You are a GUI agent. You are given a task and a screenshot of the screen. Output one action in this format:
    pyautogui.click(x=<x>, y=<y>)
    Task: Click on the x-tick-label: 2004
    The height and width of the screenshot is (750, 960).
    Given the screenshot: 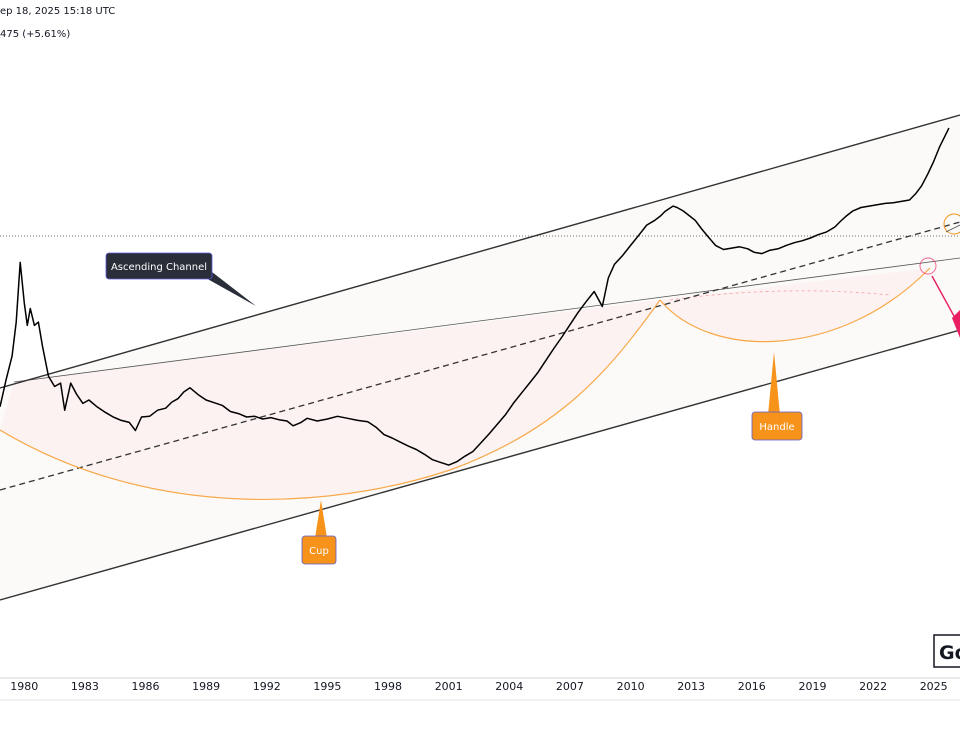 What is the action you would take?
    pyautogui.click(x=509, y=686)
    